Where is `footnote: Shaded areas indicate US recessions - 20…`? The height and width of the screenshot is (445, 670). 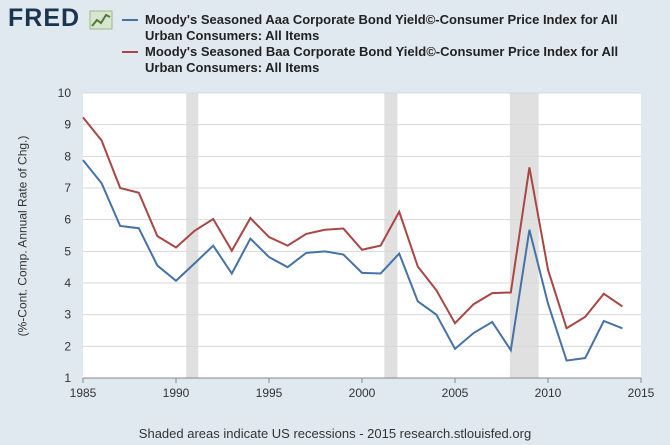
footnote: Shaded areas indicate US recessions - 20… is located at coordinates (335, 433).